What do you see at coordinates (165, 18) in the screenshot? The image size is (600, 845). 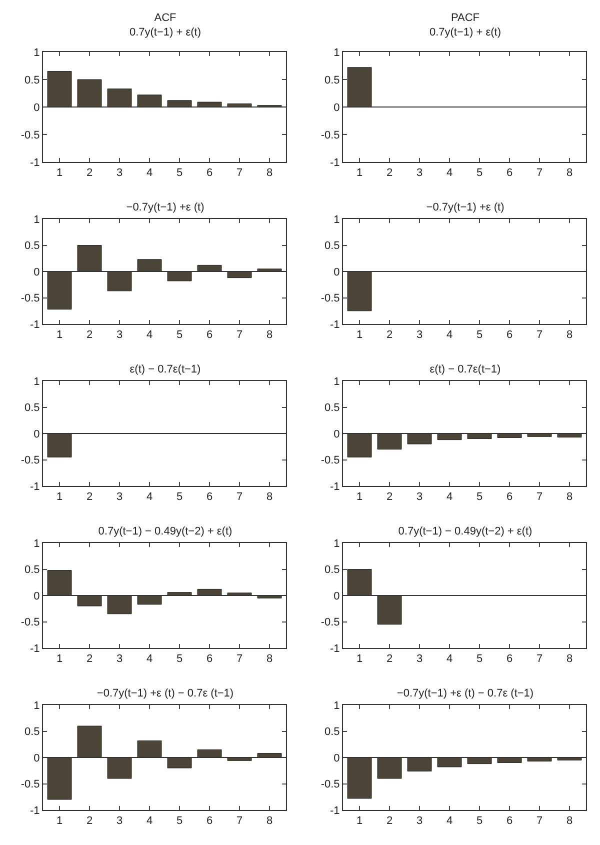 I see `chart-title: ACF` at bounding box center [165, 18].